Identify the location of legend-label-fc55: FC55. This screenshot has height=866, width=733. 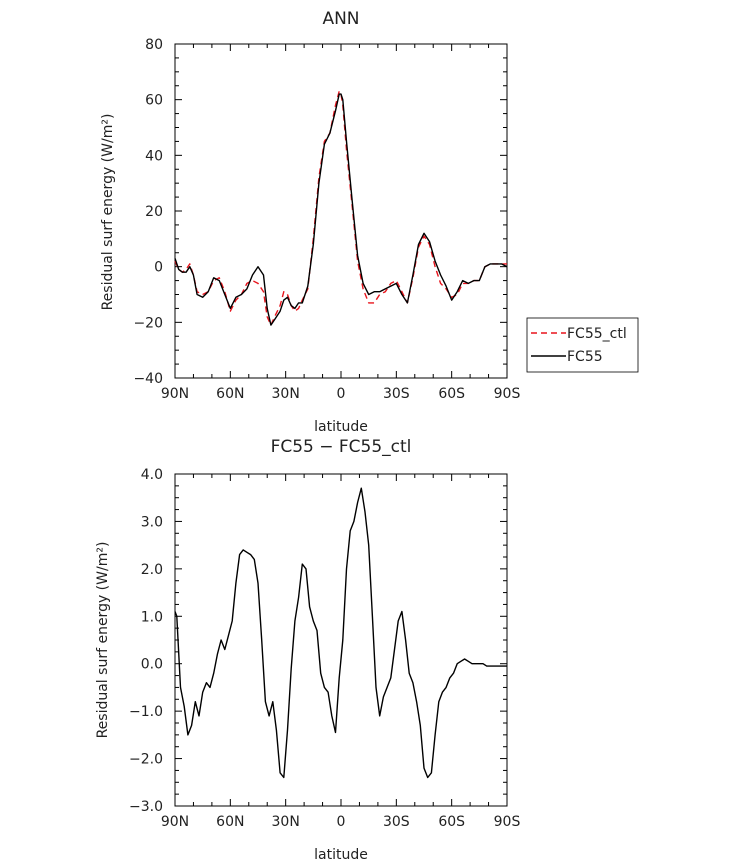
(585, 357).